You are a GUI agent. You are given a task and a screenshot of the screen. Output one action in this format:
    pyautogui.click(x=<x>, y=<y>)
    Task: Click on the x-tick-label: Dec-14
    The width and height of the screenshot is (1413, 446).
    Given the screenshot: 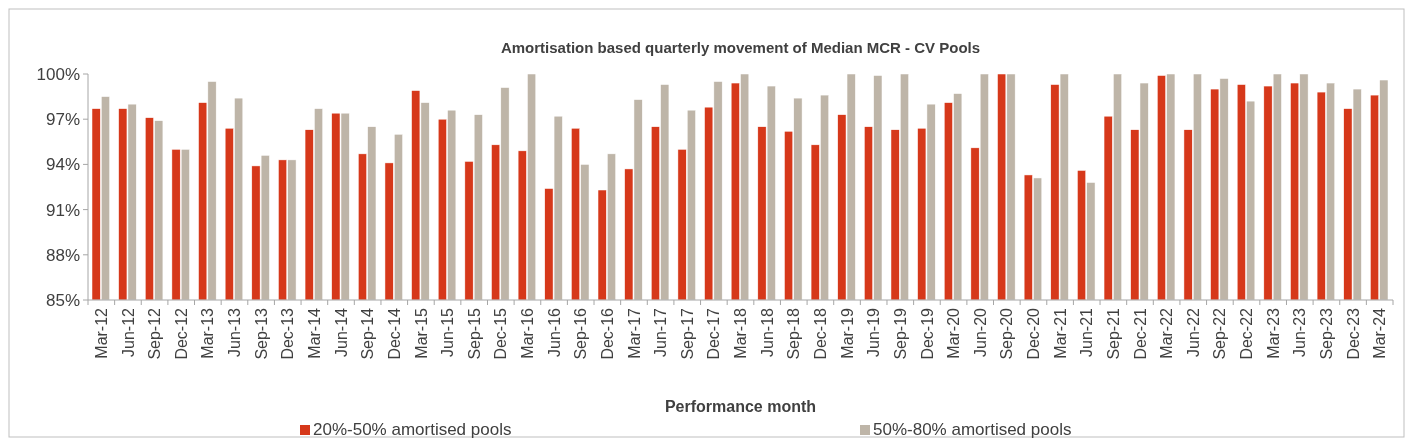 What is the action you would take?
    pyautogui.click(x=394, y=333)
    